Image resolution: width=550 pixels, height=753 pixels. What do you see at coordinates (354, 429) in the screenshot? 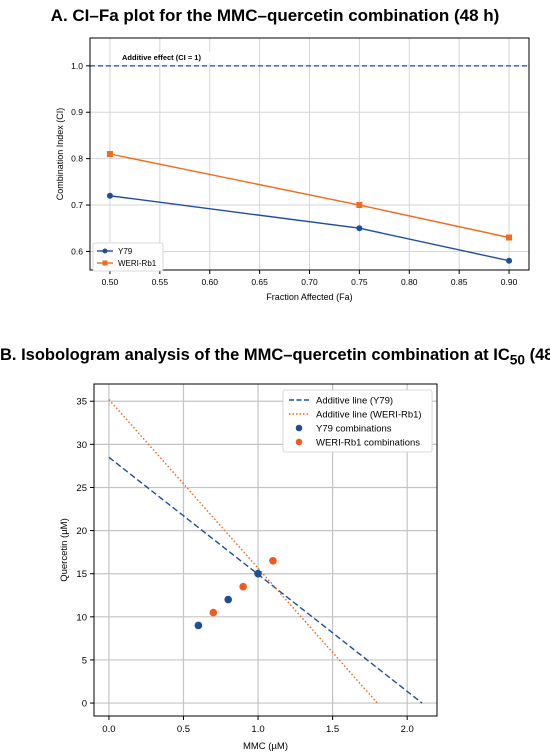
I see `legend-label: Y79 combinations` at bounding box center [354, 429].